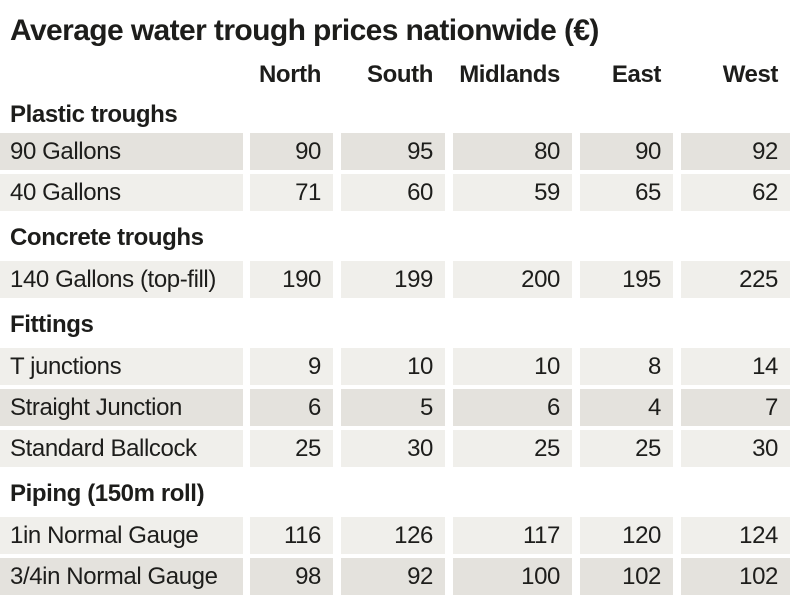 This screenshot has height=603, width=790. I want to click on cell-west: 124, so click(735, 535).